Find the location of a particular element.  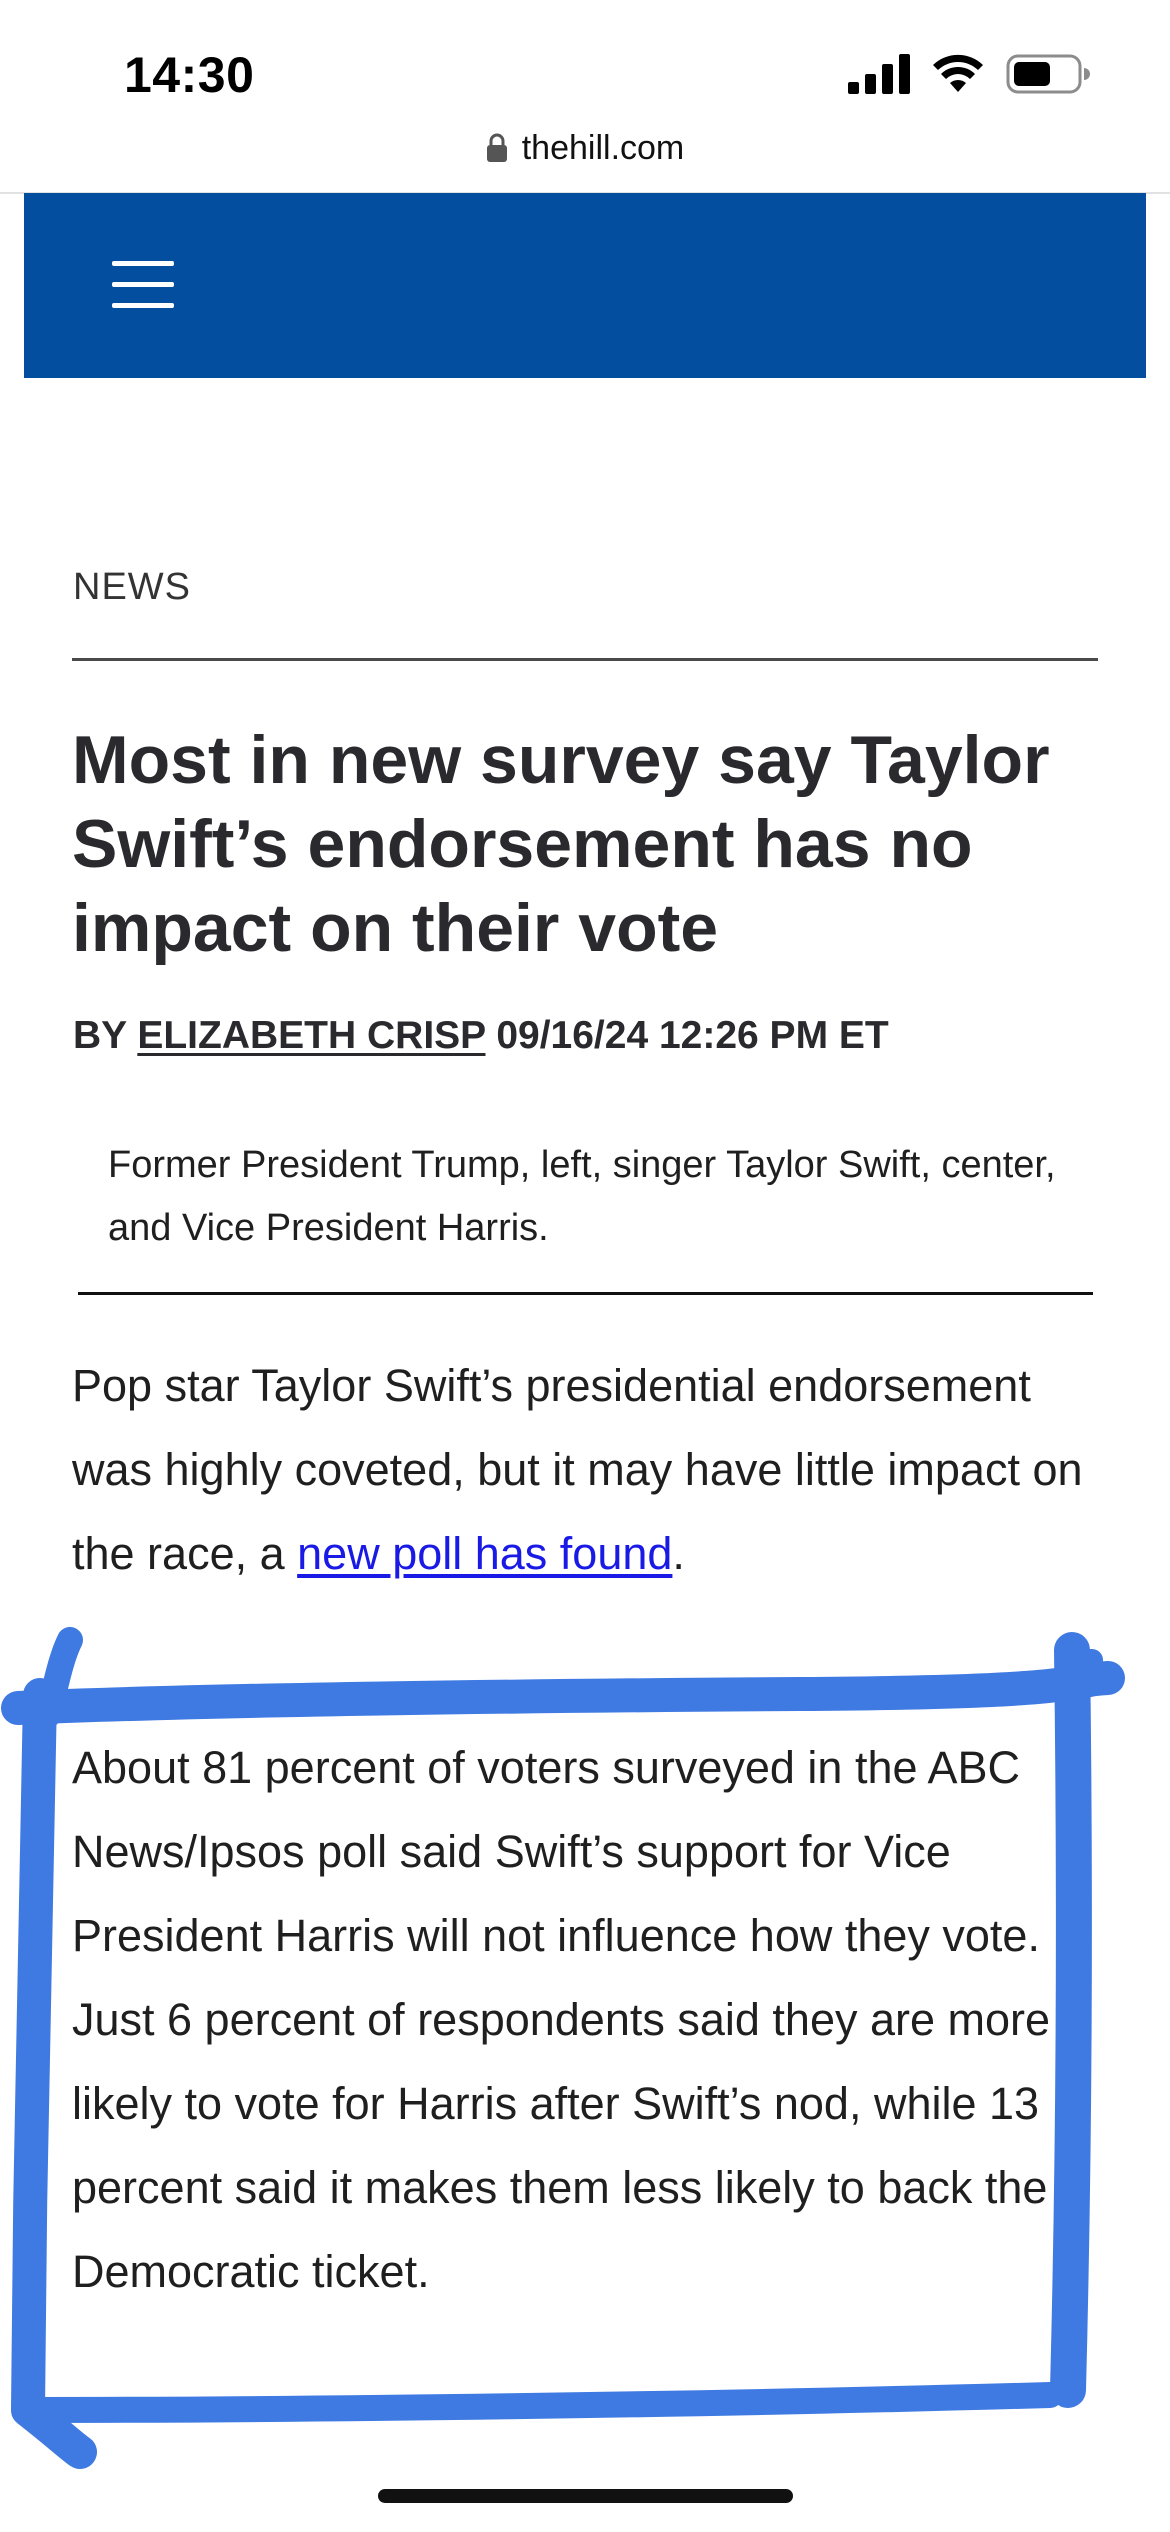

status-bar: 14:30 is located at coordinates (585, 65).